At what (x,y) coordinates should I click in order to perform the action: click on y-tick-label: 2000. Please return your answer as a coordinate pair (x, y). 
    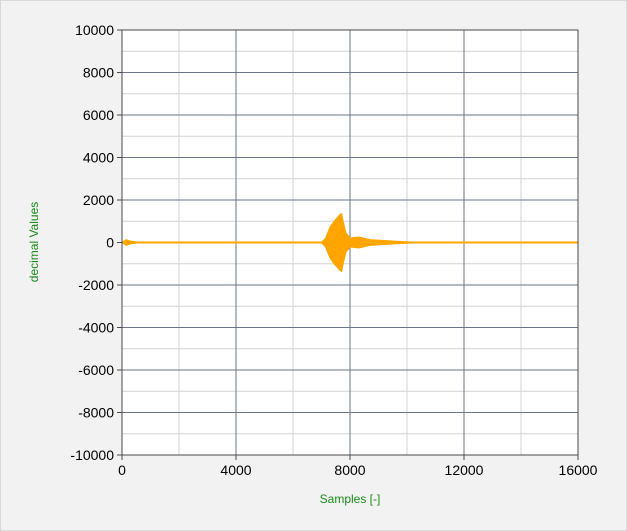
    Looking at the image, I should click on (98, 200).